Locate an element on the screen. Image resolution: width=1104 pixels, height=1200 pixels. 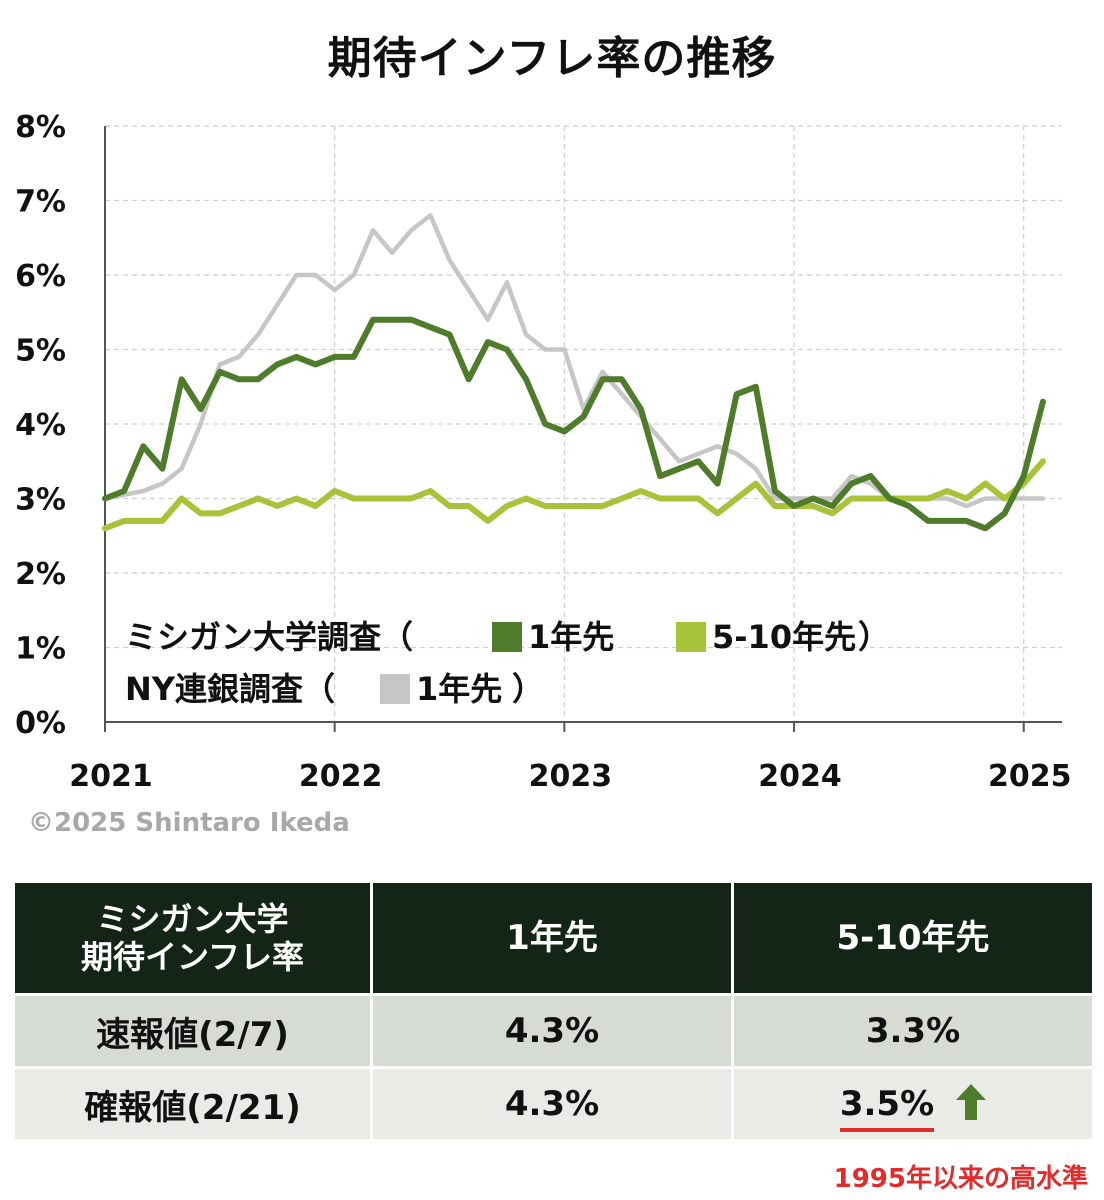
highlighted-value: 3.5% is located at coordinates (887, 1108).